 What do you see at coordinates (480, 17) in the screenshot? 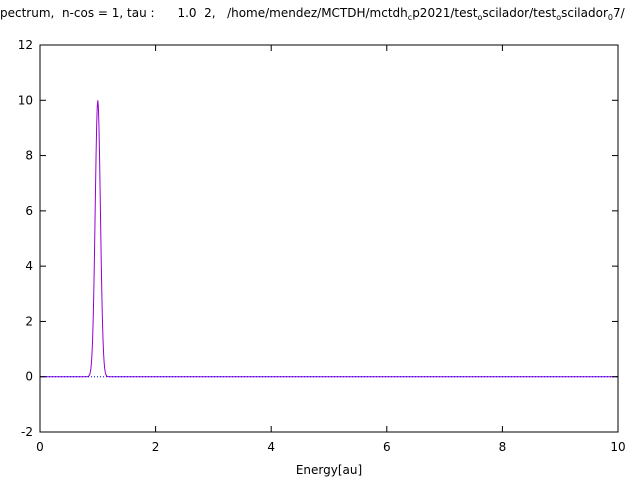
I see `title-sub-2: o` at bounding box center [480, 17].